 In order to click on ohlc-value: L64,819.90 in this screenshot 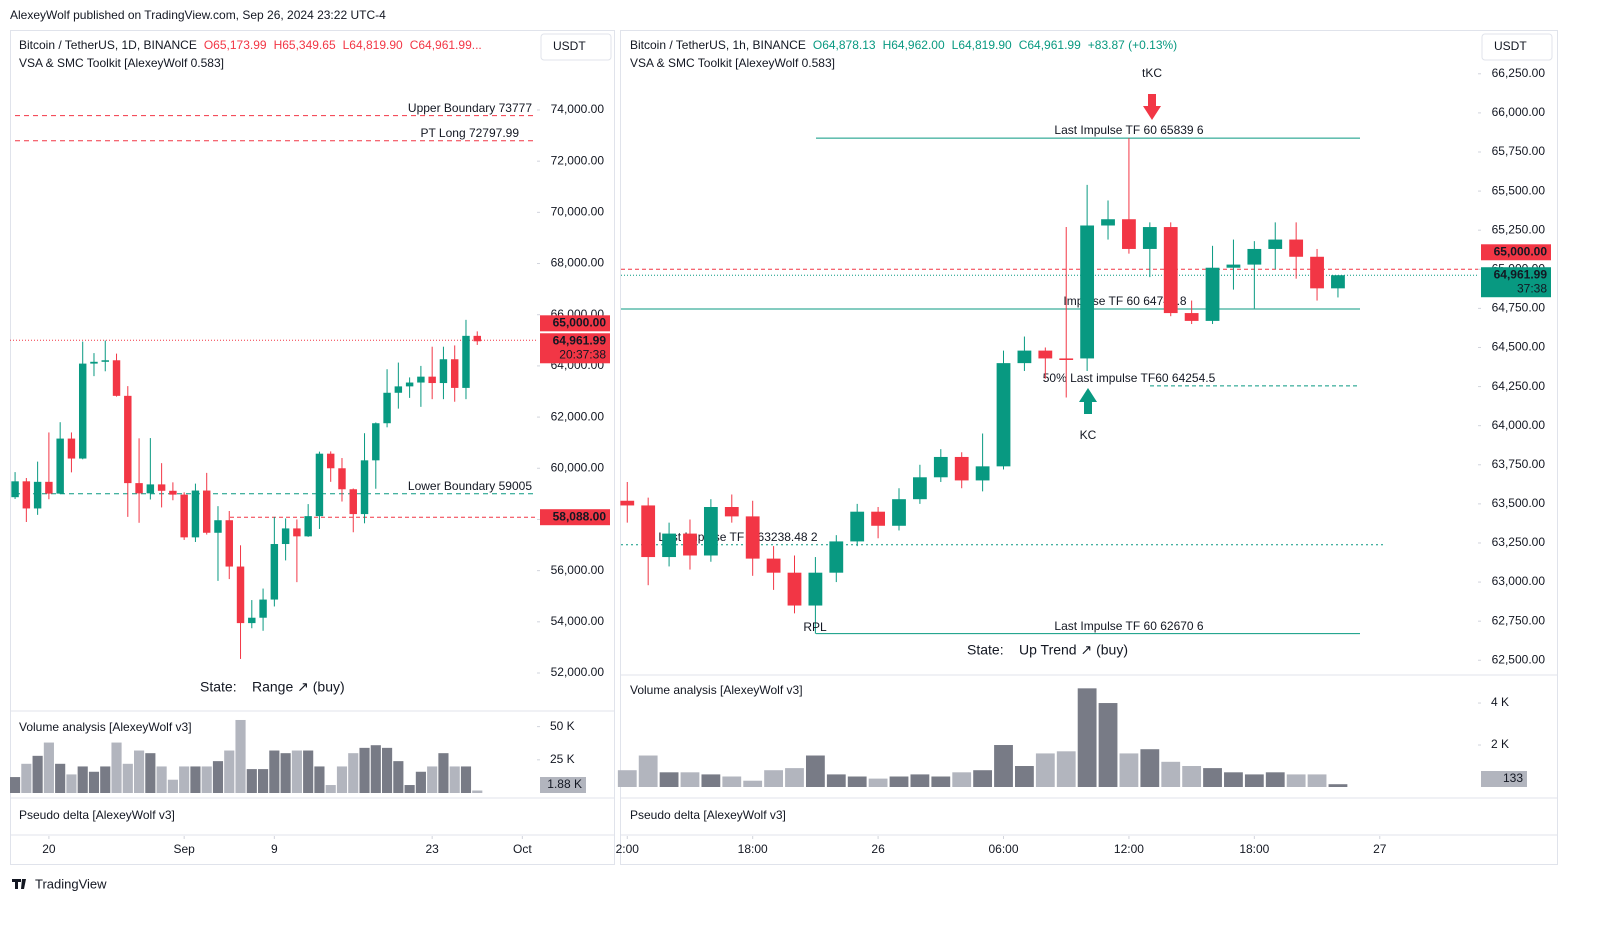, I will do `click(982, 45)`.